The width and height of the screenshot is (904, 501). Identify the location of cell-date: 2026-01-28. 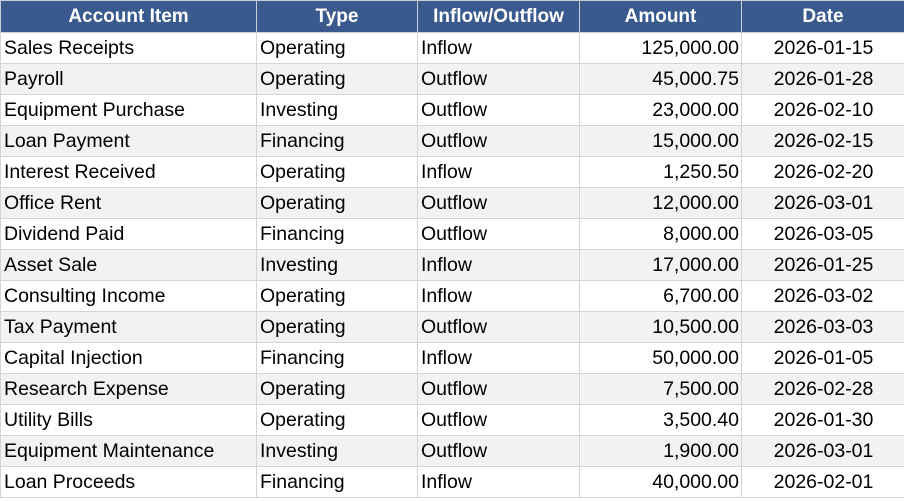
(822, 79).